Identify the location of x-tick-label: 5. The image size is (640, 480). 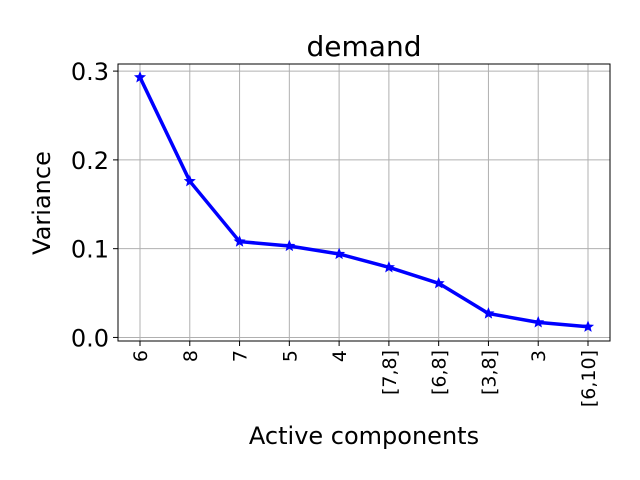
(290, 356).